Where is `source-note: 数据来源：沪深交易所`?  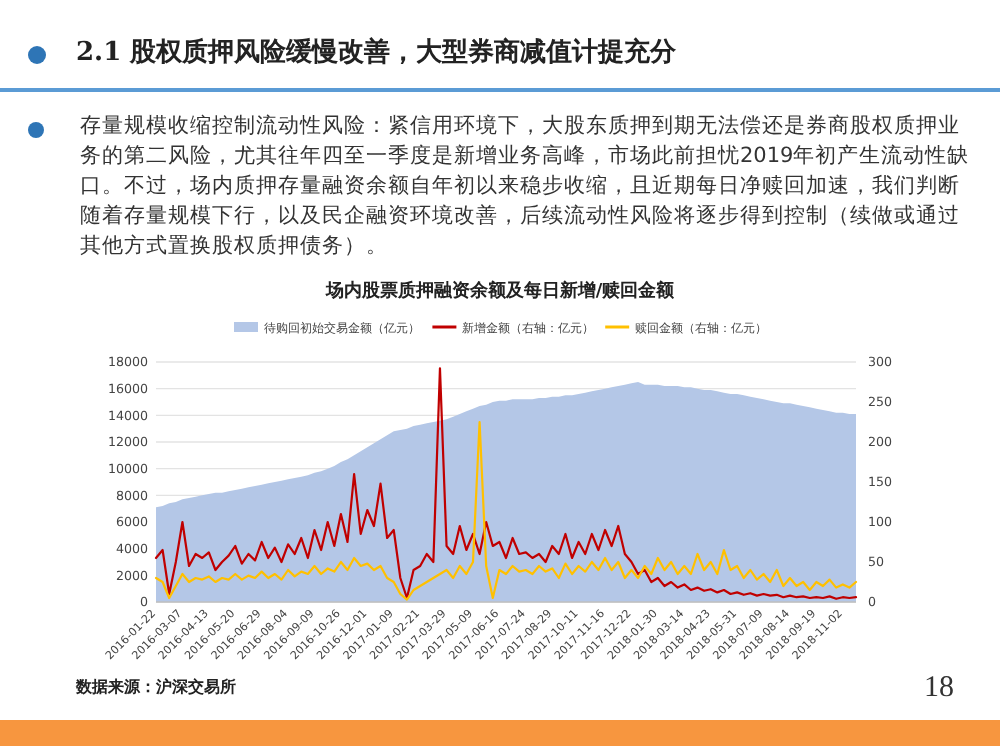
source-note: 数据来源：沪深交易所 is located at coordinates (156, 687).